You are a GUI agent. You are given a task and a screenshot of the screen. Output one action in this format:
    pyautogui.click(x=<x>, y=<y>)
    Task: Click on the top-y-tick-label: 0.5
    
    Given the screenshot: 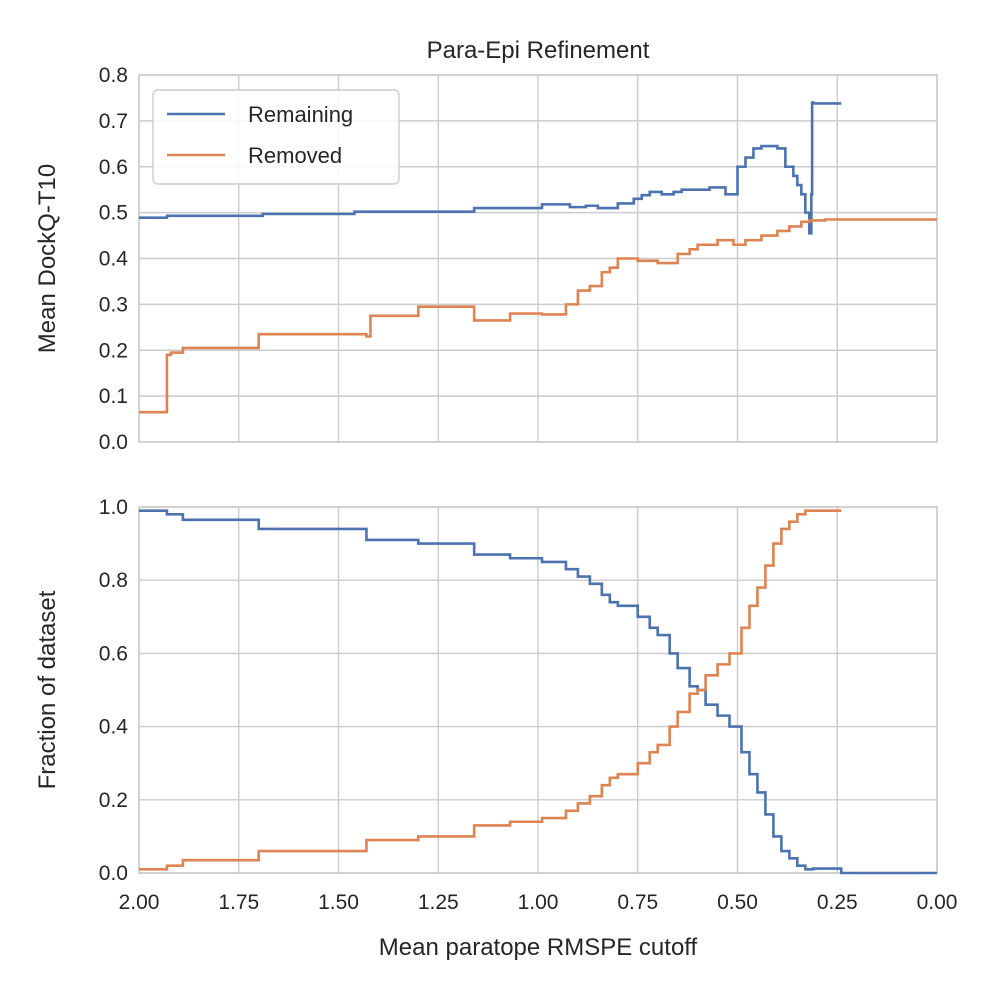 What is the action you would take?
    pyautogui.click(x=113, y=213)
    